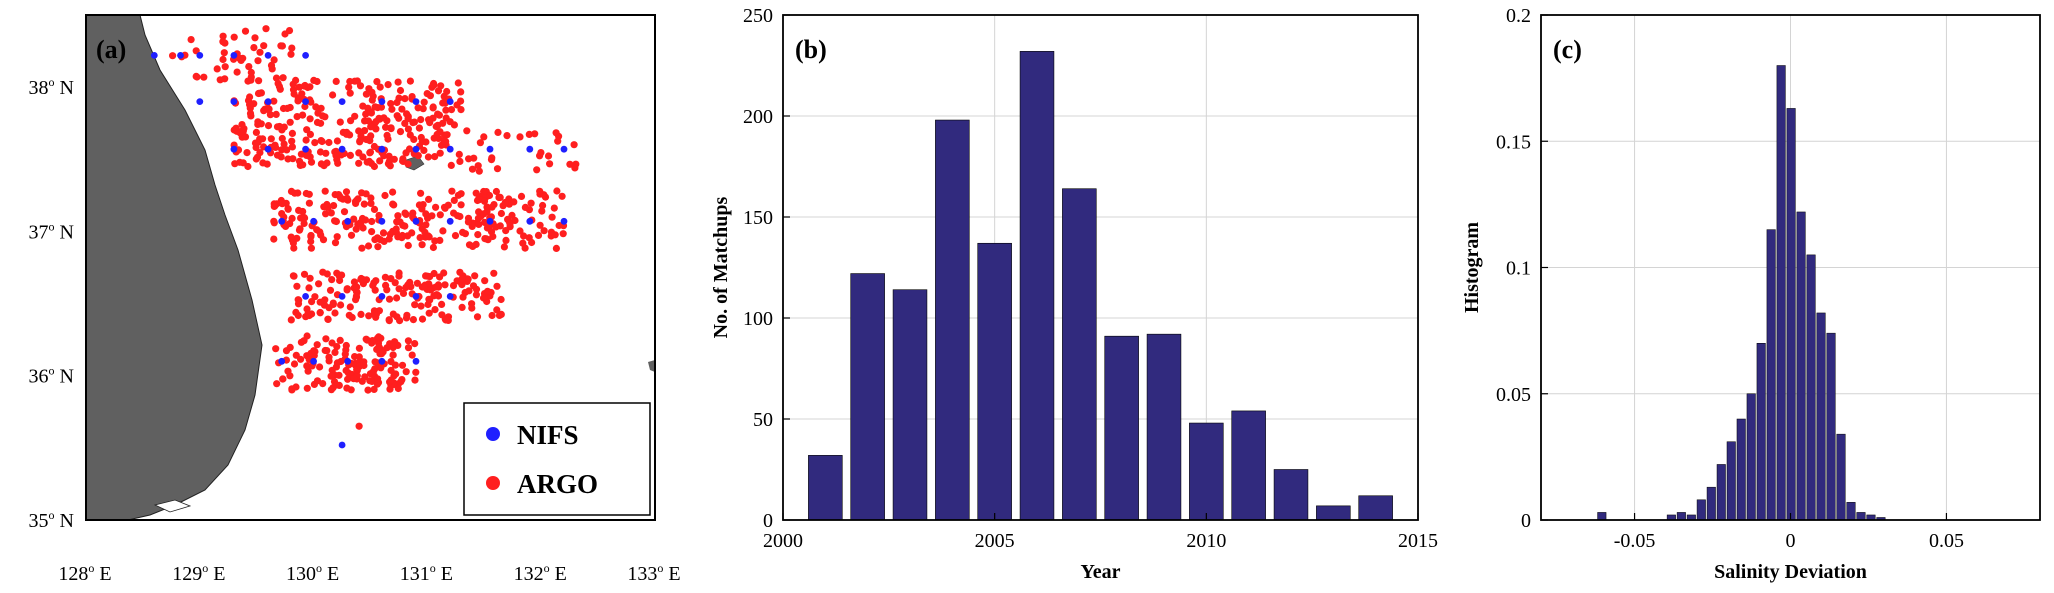 The height and width of the screenshot is (593, 2054). I want to click on coastal-inlet, so click(172, 506).